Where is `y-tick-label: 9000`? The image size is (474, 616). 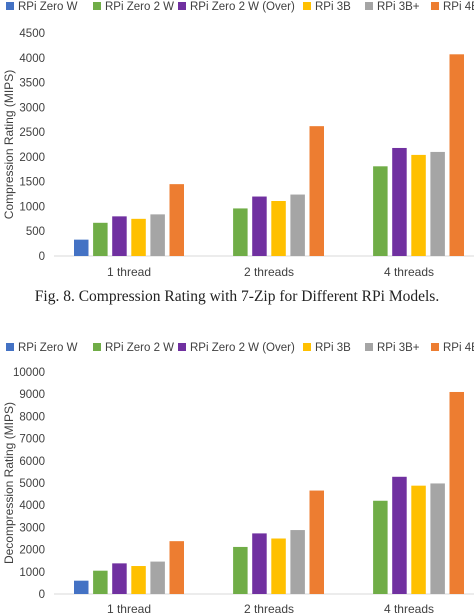 y-tick-label: 9000 is located at coordinates (32, 395).